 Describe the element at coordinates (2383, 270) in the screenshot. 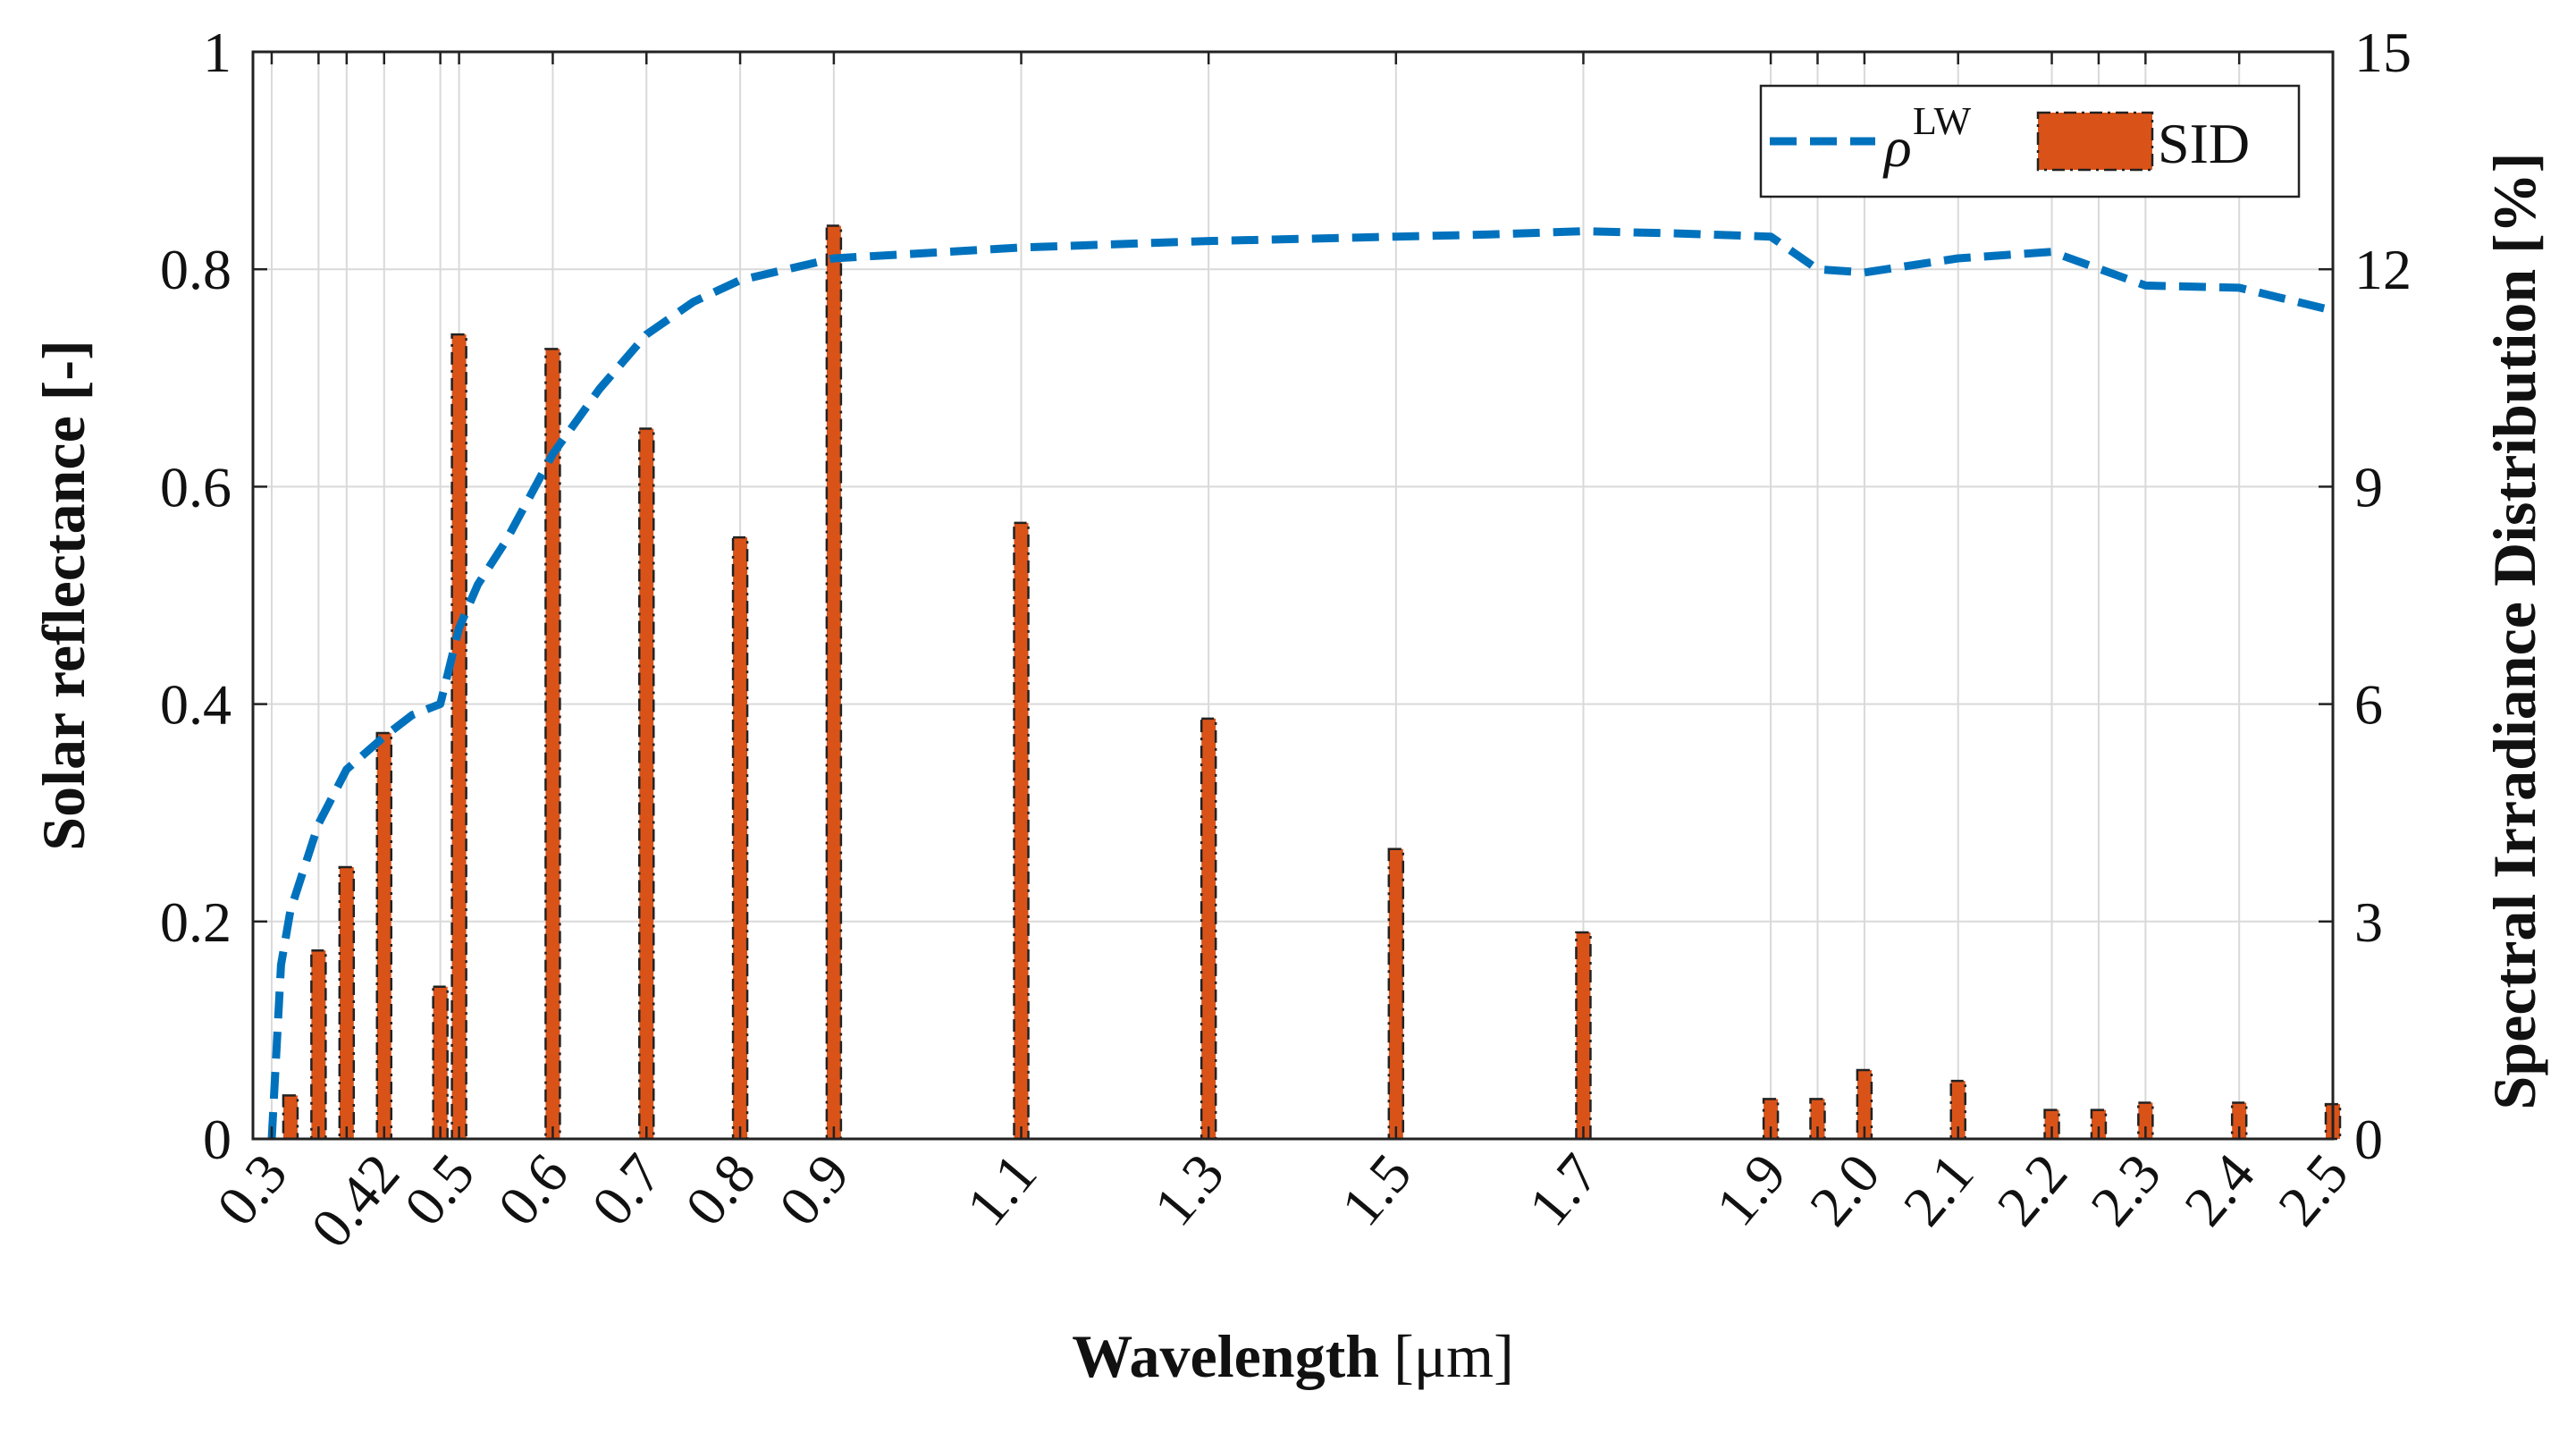

I see `y-right-tick-label: 12` at that location.